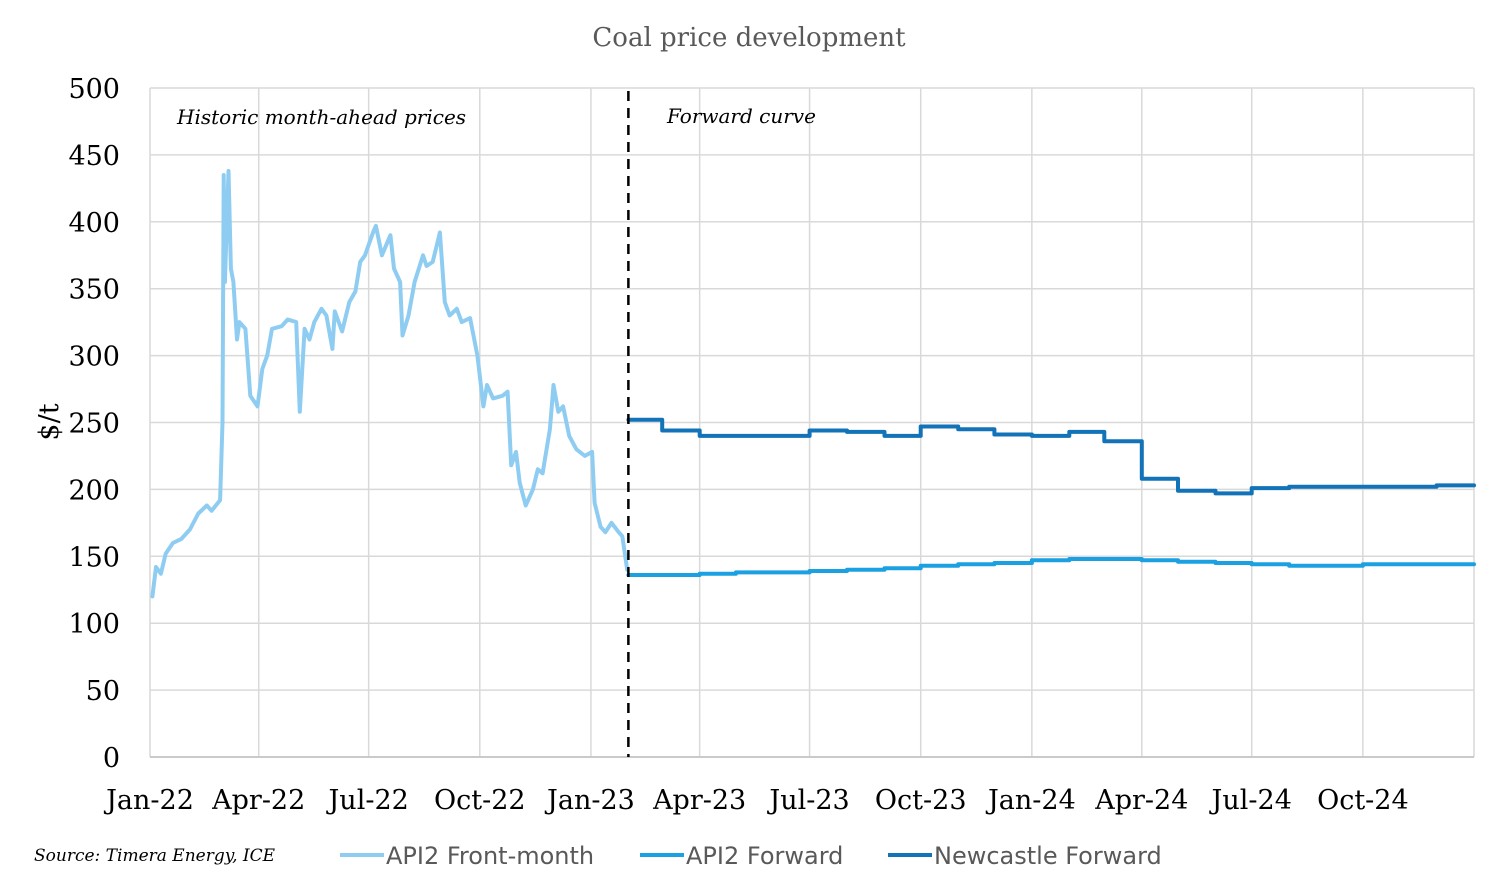  Describe the element at coordinates (699, 800) in the screenshot. I see `x-tick-label: Apr-23` at that location.